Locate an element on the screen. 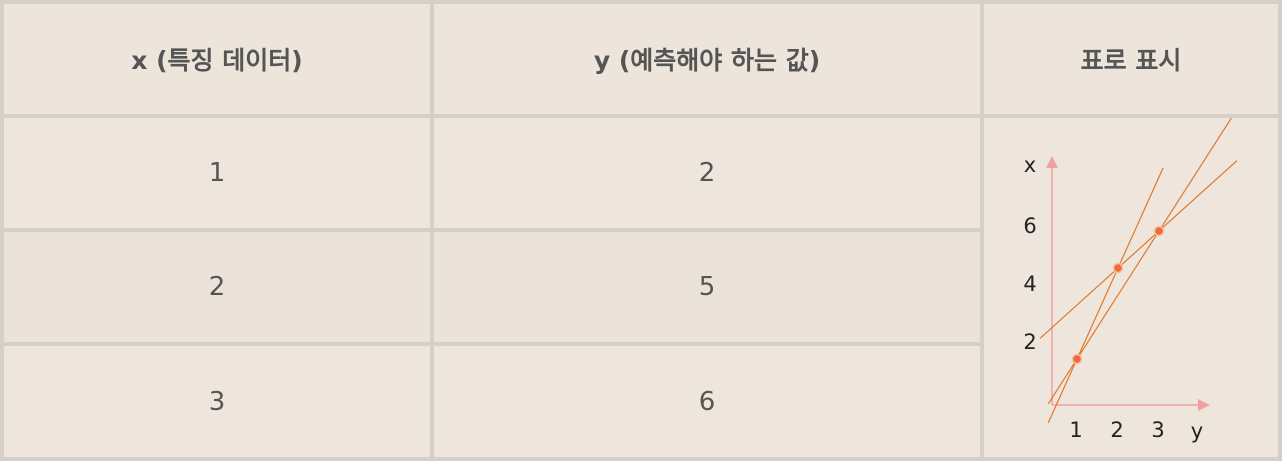  scatter-plot: x y 2 4 6 1 2 3 is located at coordinates (1130, 280).